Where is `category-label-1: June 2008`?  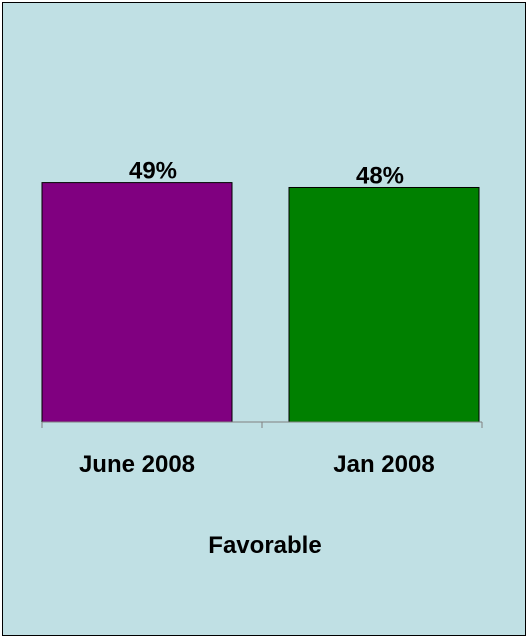
category-label-1: June 2008 is located at coordinates (137, 464).